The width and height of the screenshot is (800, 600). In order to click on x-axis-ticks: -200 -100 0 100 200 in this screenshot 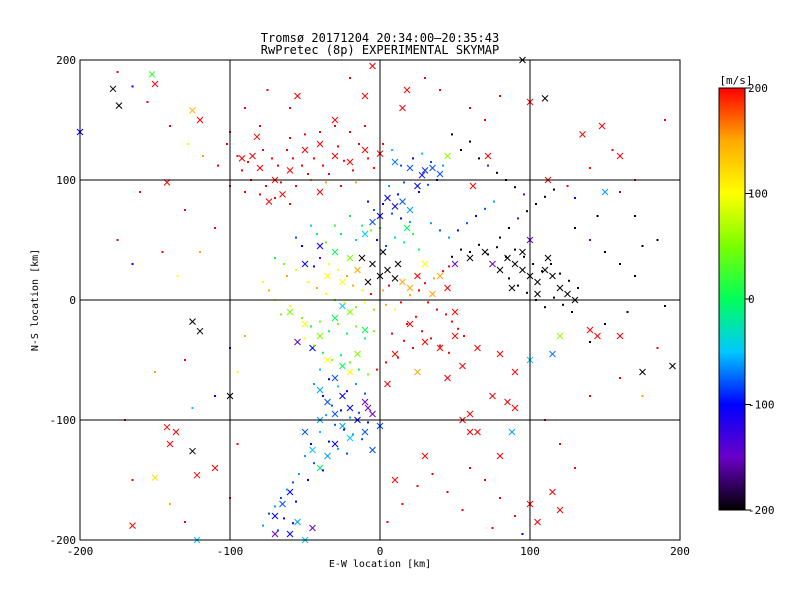, I will do `click(378, 551)`.